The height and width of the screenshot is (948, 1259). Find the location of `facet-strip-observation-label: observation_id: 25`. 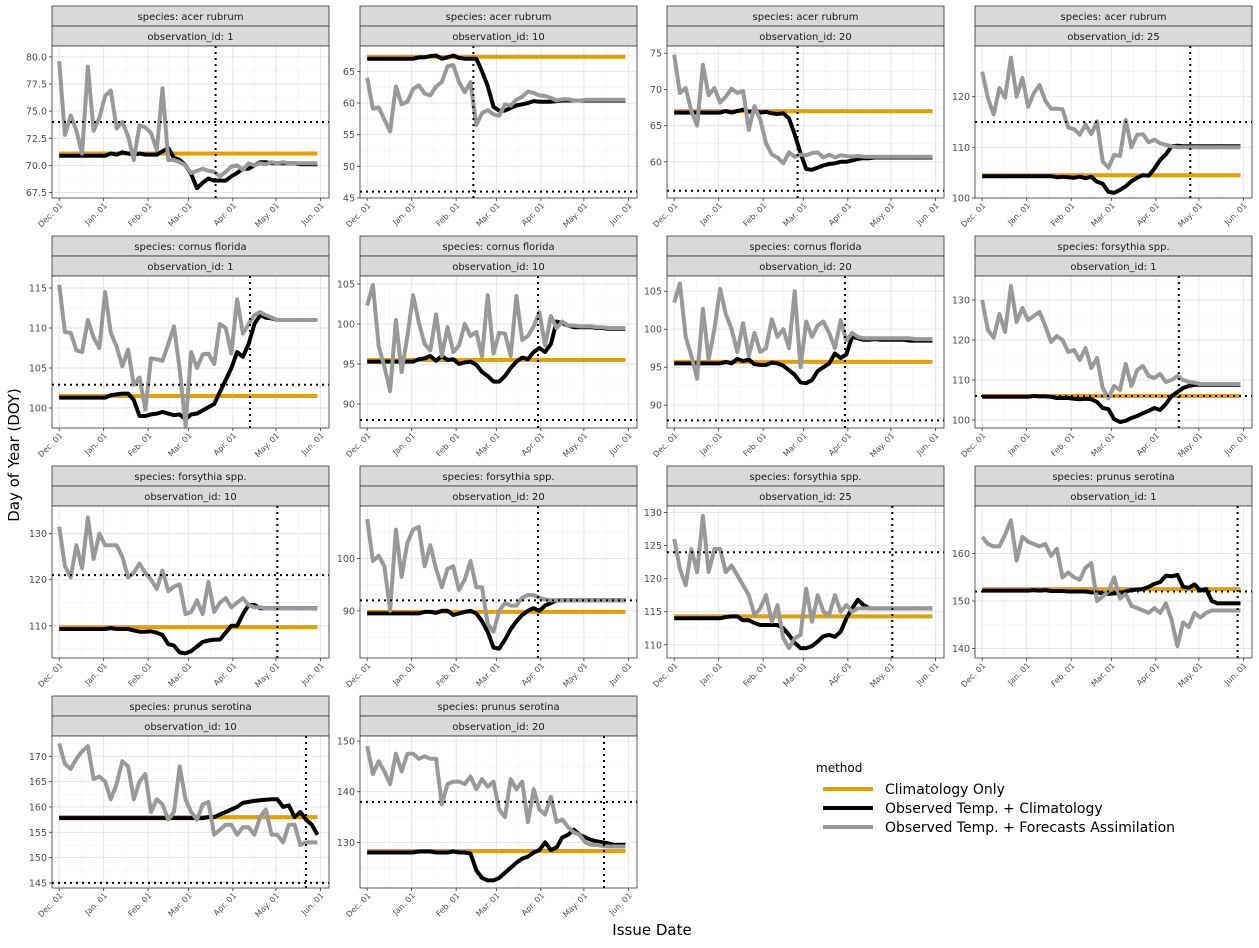

facet-strip-observation-label: observation_id: 25 is located at coordinates (805, 497).